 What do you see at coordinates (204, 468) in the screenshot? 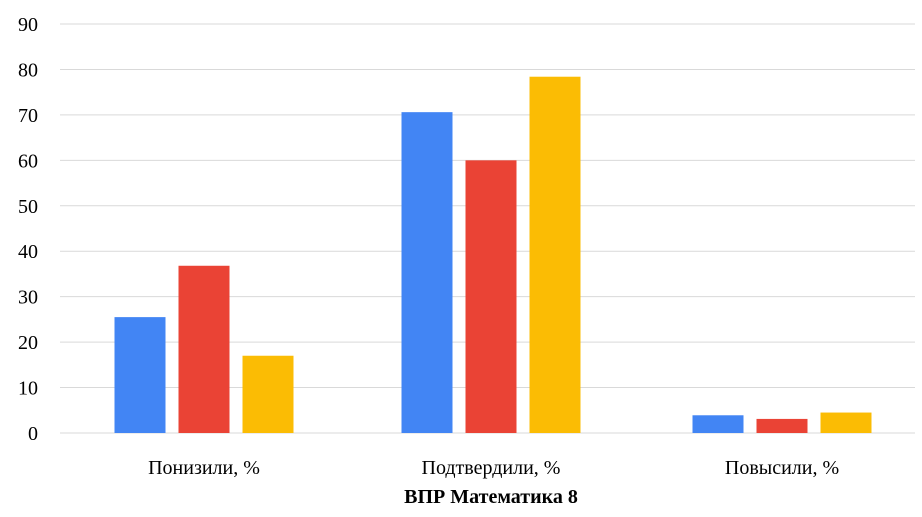
I see `x-category-label: Понизили, %` at bounding box center [204, 468].